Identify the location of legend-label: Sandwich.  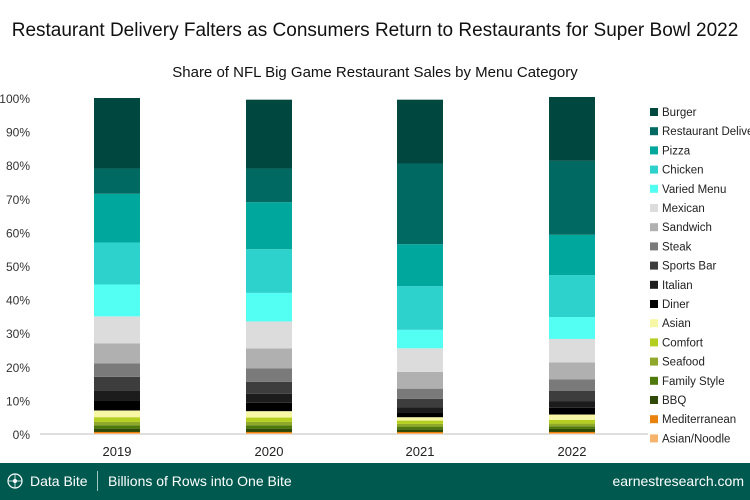
(687, 228).